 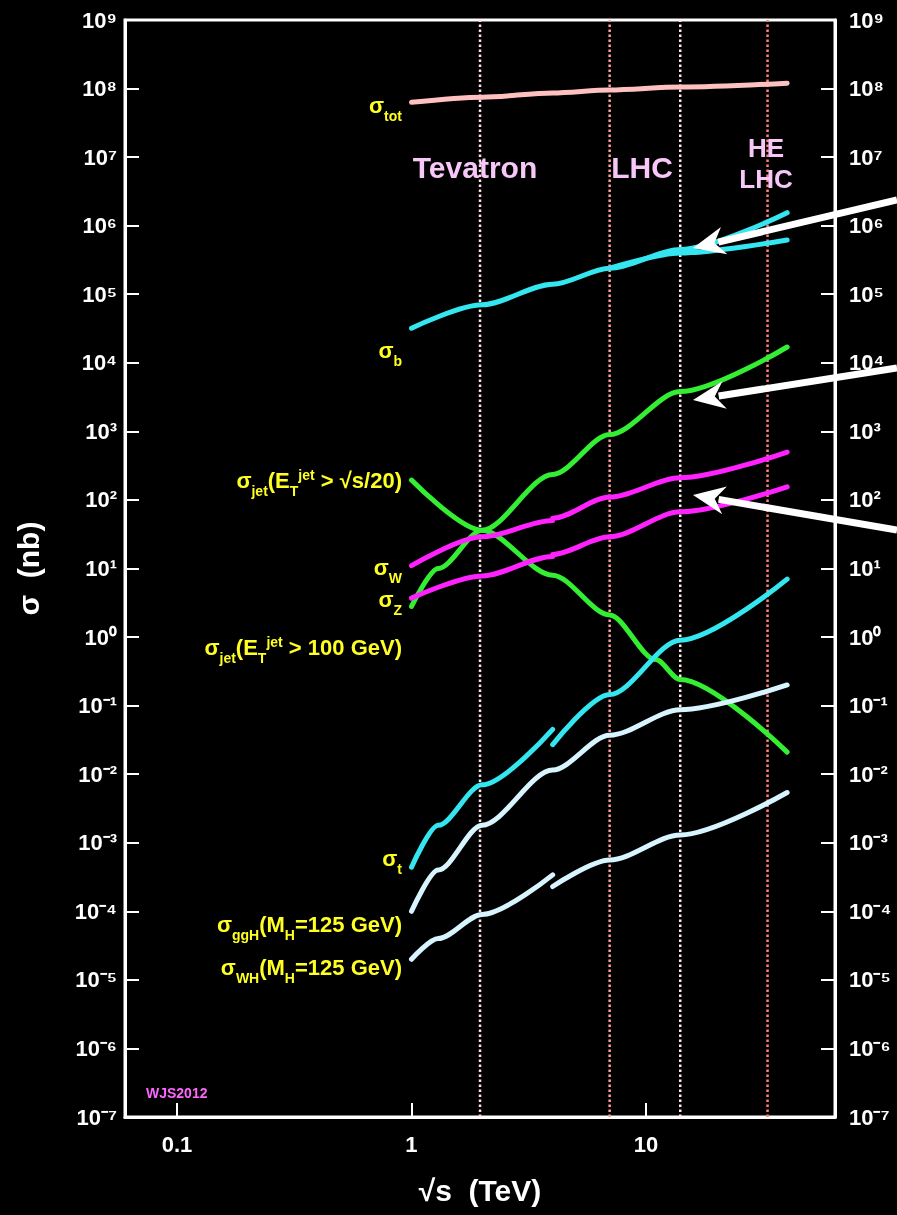 I want to click on text: 10⁻⁶, so click(x=870, y=1048).